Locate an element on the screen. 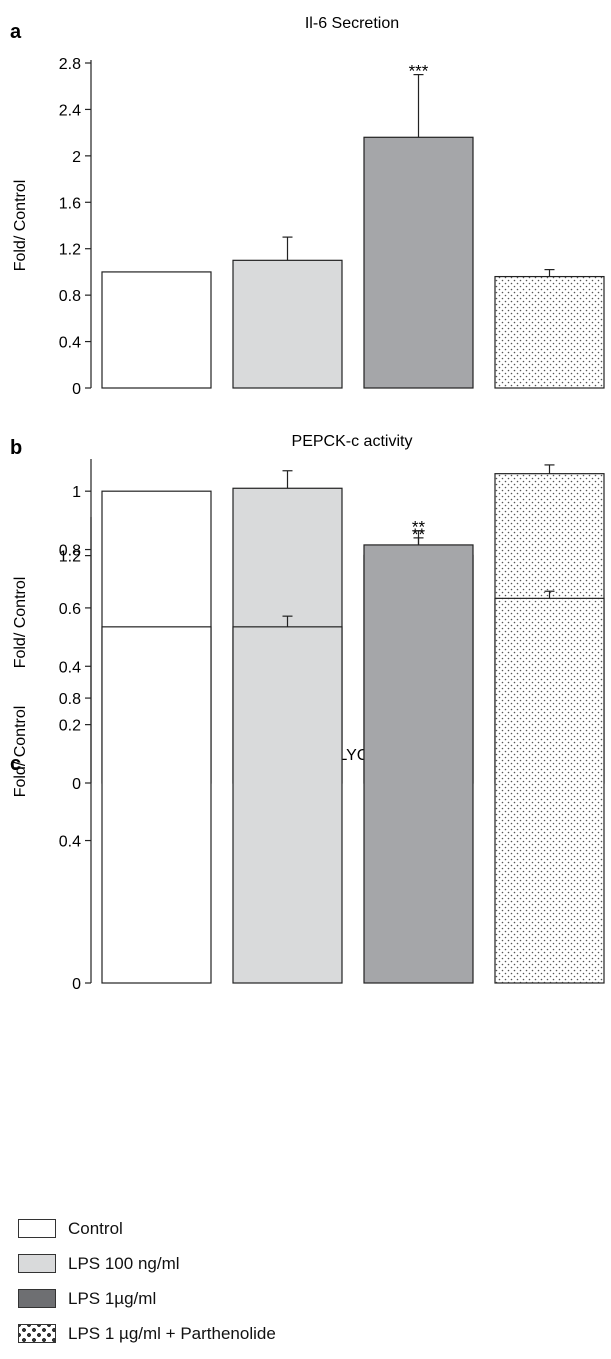  significance-annotation: ** is located at coordinates (419, 527).